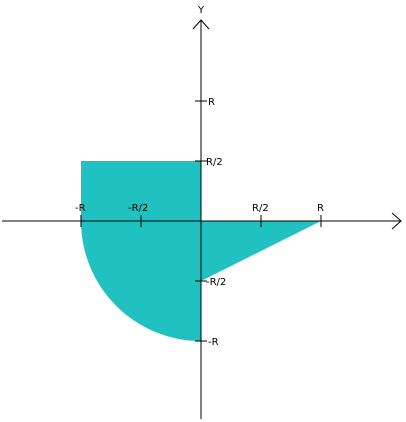  What do you see at coordinates (141, 281) in the screenshot?
I see `quarter-circle-region` at bounding box center [141, 281].